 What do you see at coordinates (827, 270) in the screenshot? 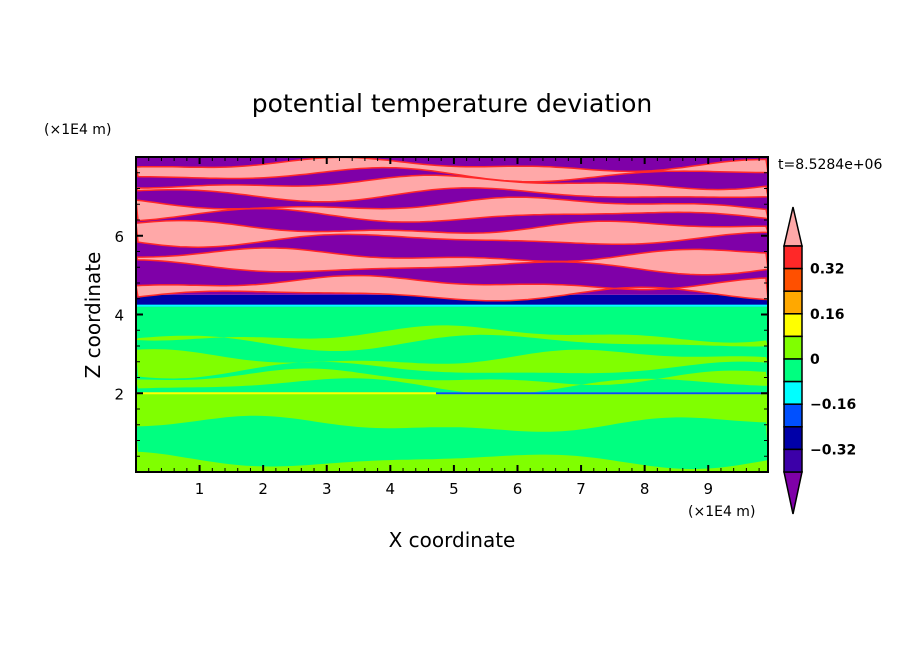
I see `colorbar-tick-label: 0.32` at bounding box center [827, 270].